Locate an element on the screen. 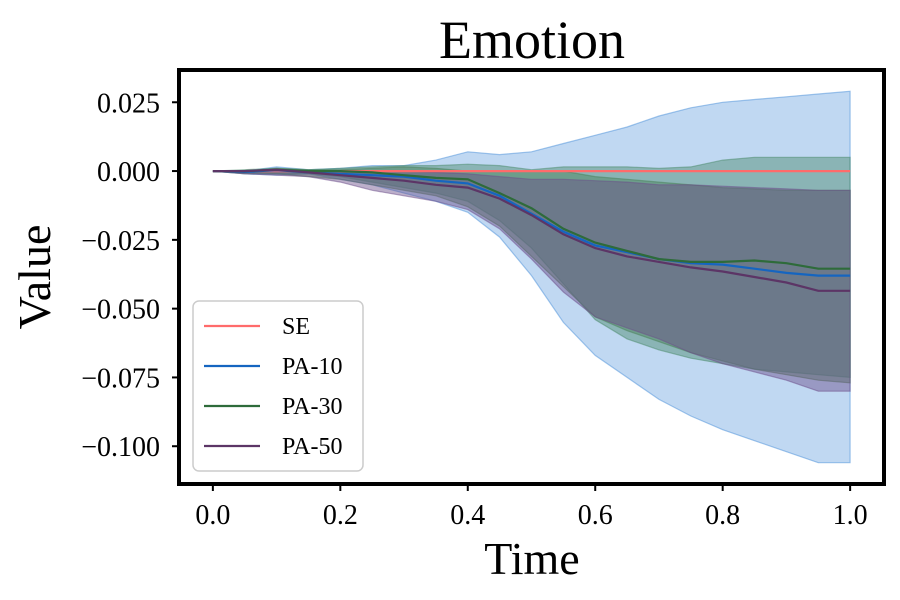 The height and width of the screenshot is (600, 900). legend-label-pa-50: PA-50 is located at coordinates (312, 447).